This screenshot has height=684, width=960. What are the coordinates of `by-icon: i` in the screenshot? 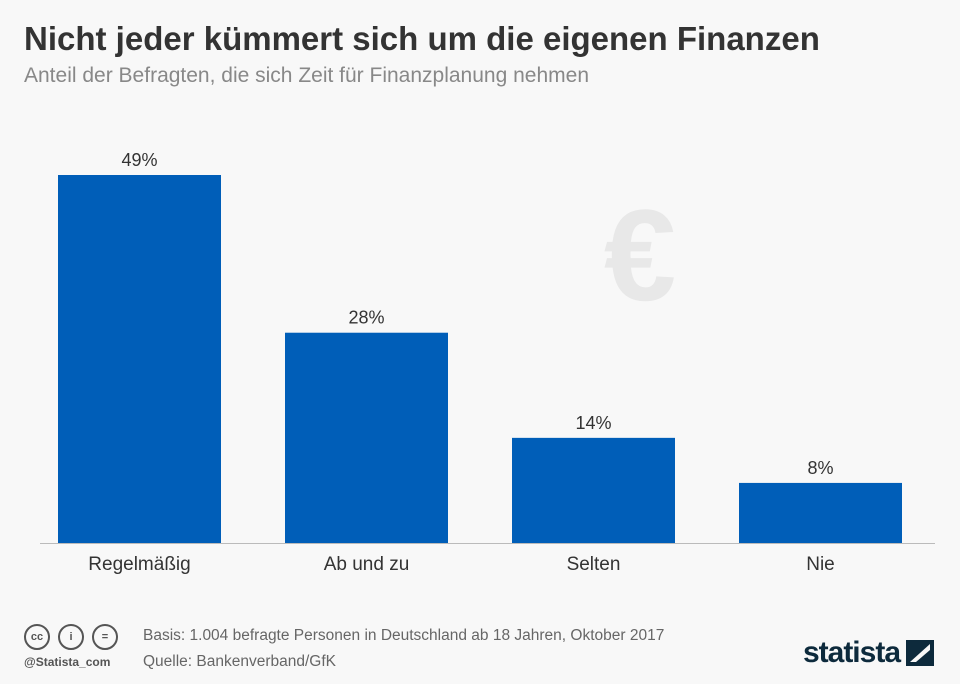 It's located at (71, 637).